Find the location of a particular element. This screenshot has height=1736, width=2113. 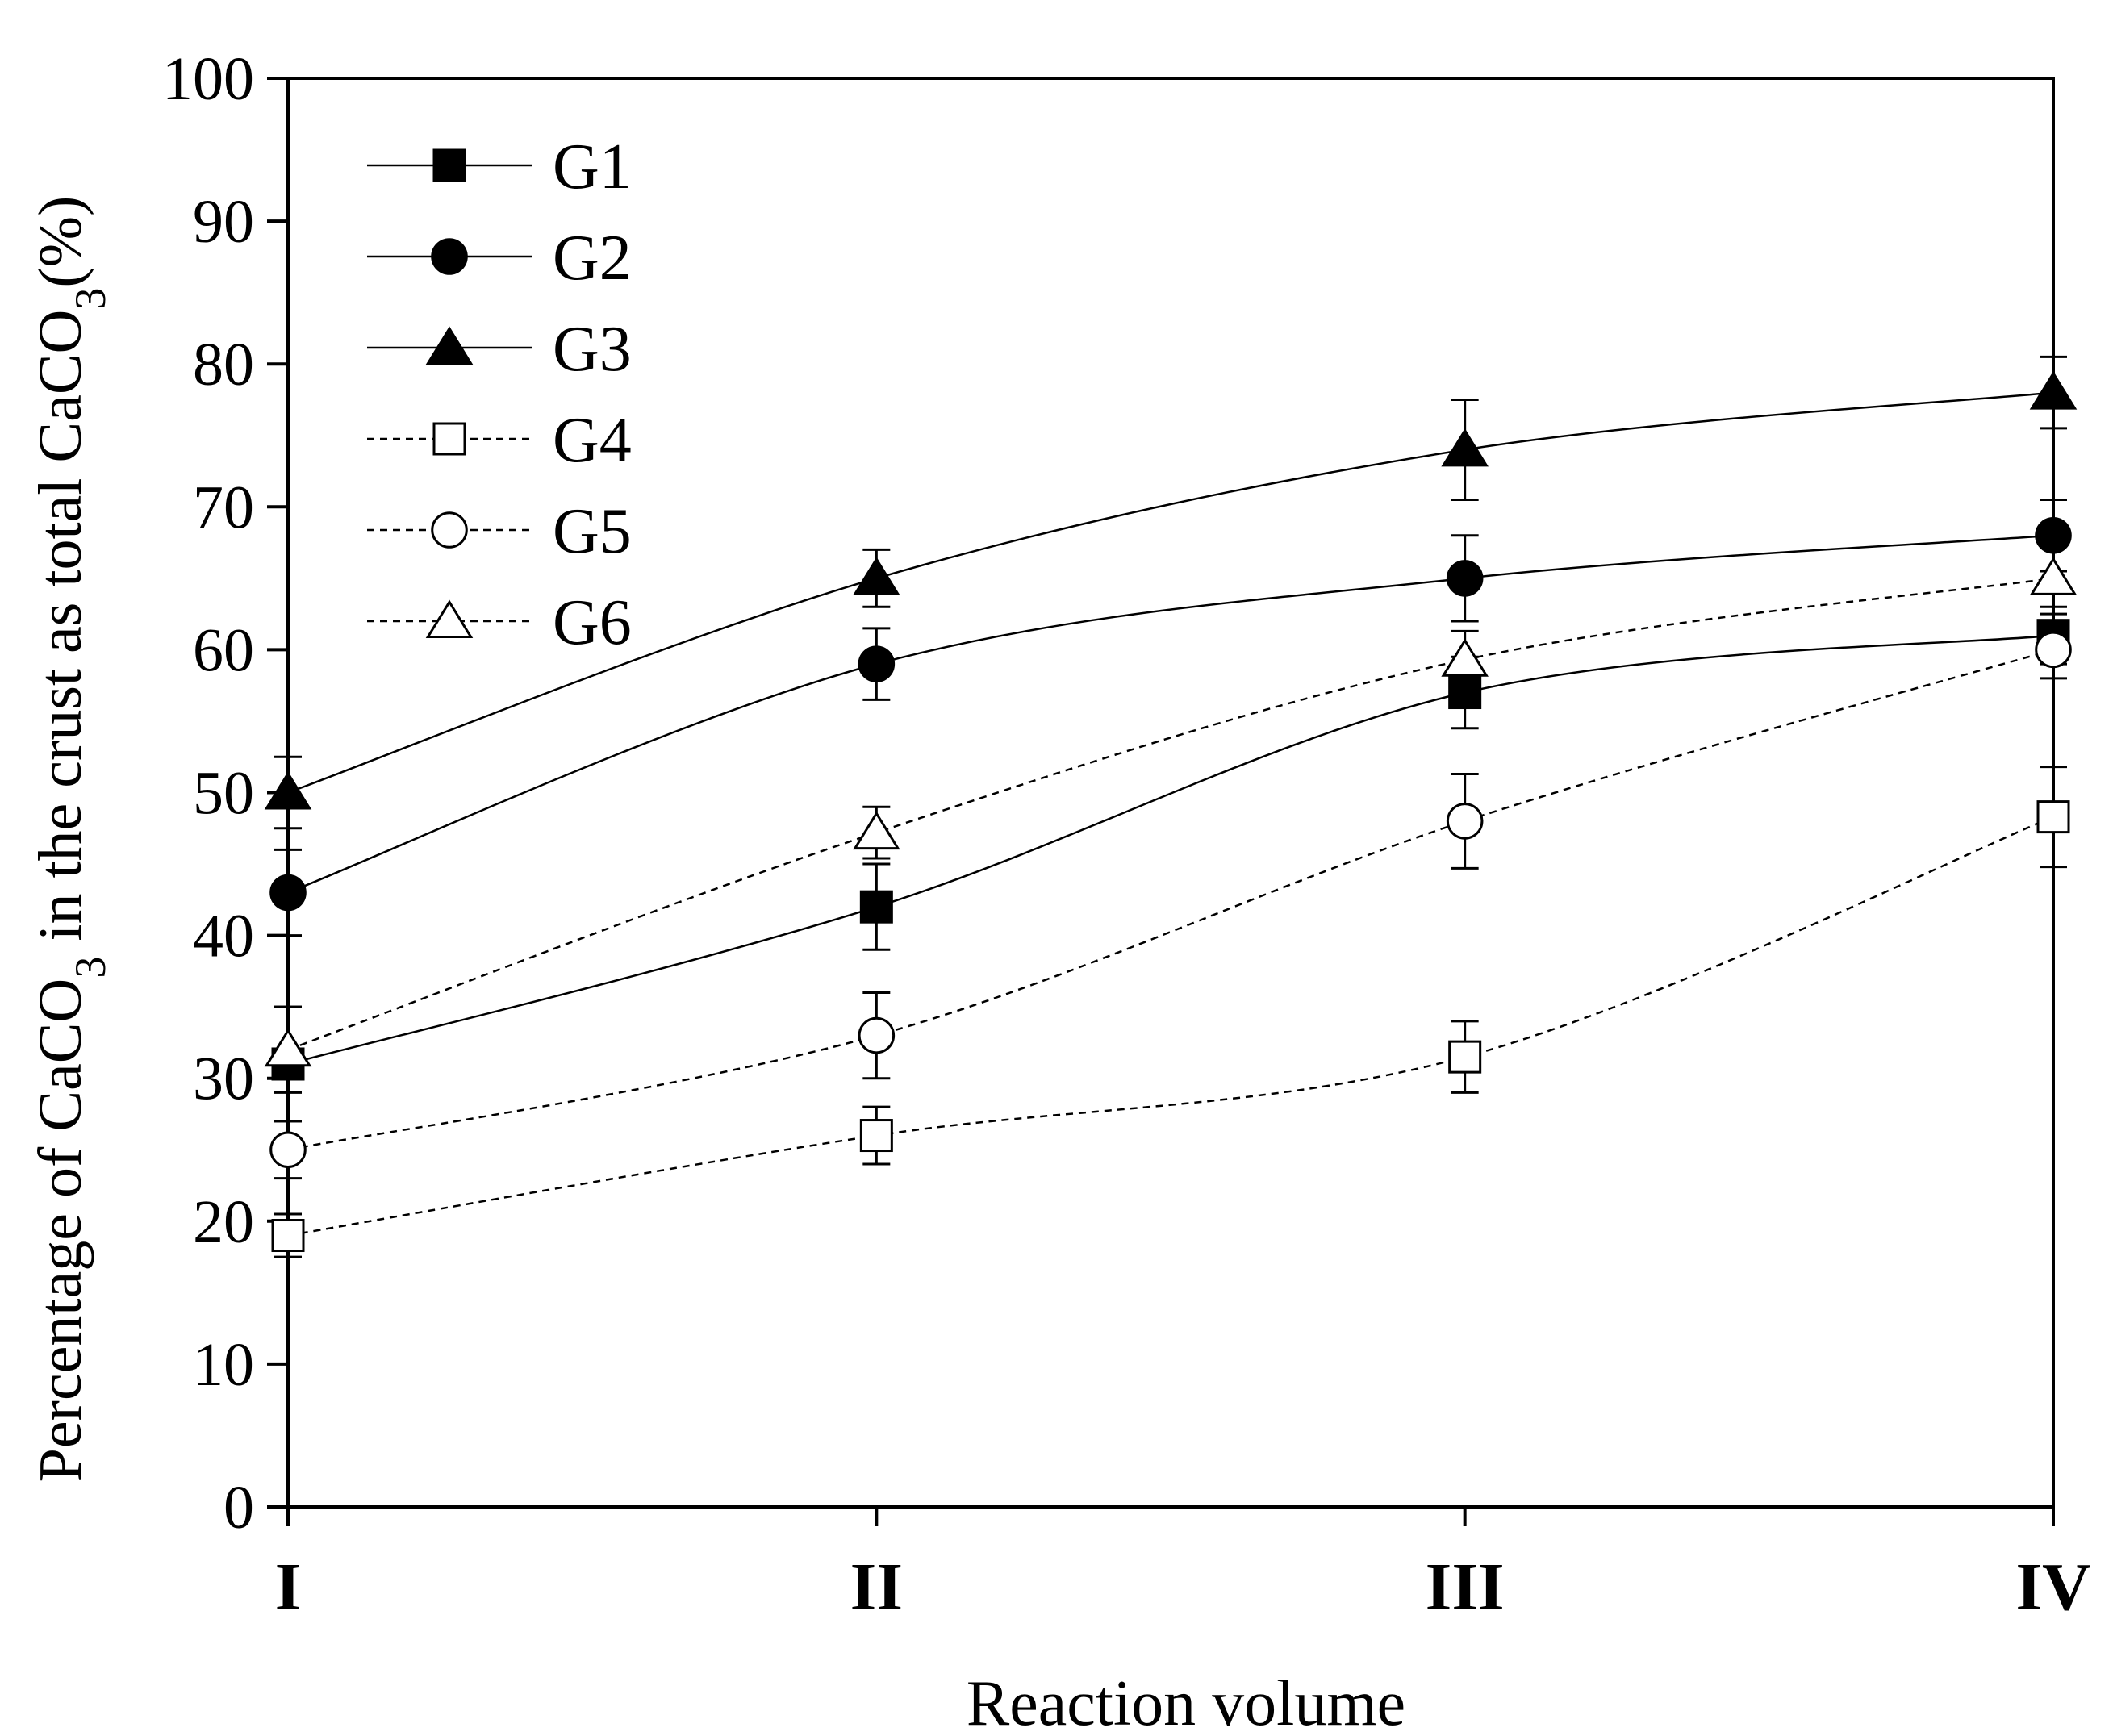

legend-marker-g2 is located at coordinates (449, 256).